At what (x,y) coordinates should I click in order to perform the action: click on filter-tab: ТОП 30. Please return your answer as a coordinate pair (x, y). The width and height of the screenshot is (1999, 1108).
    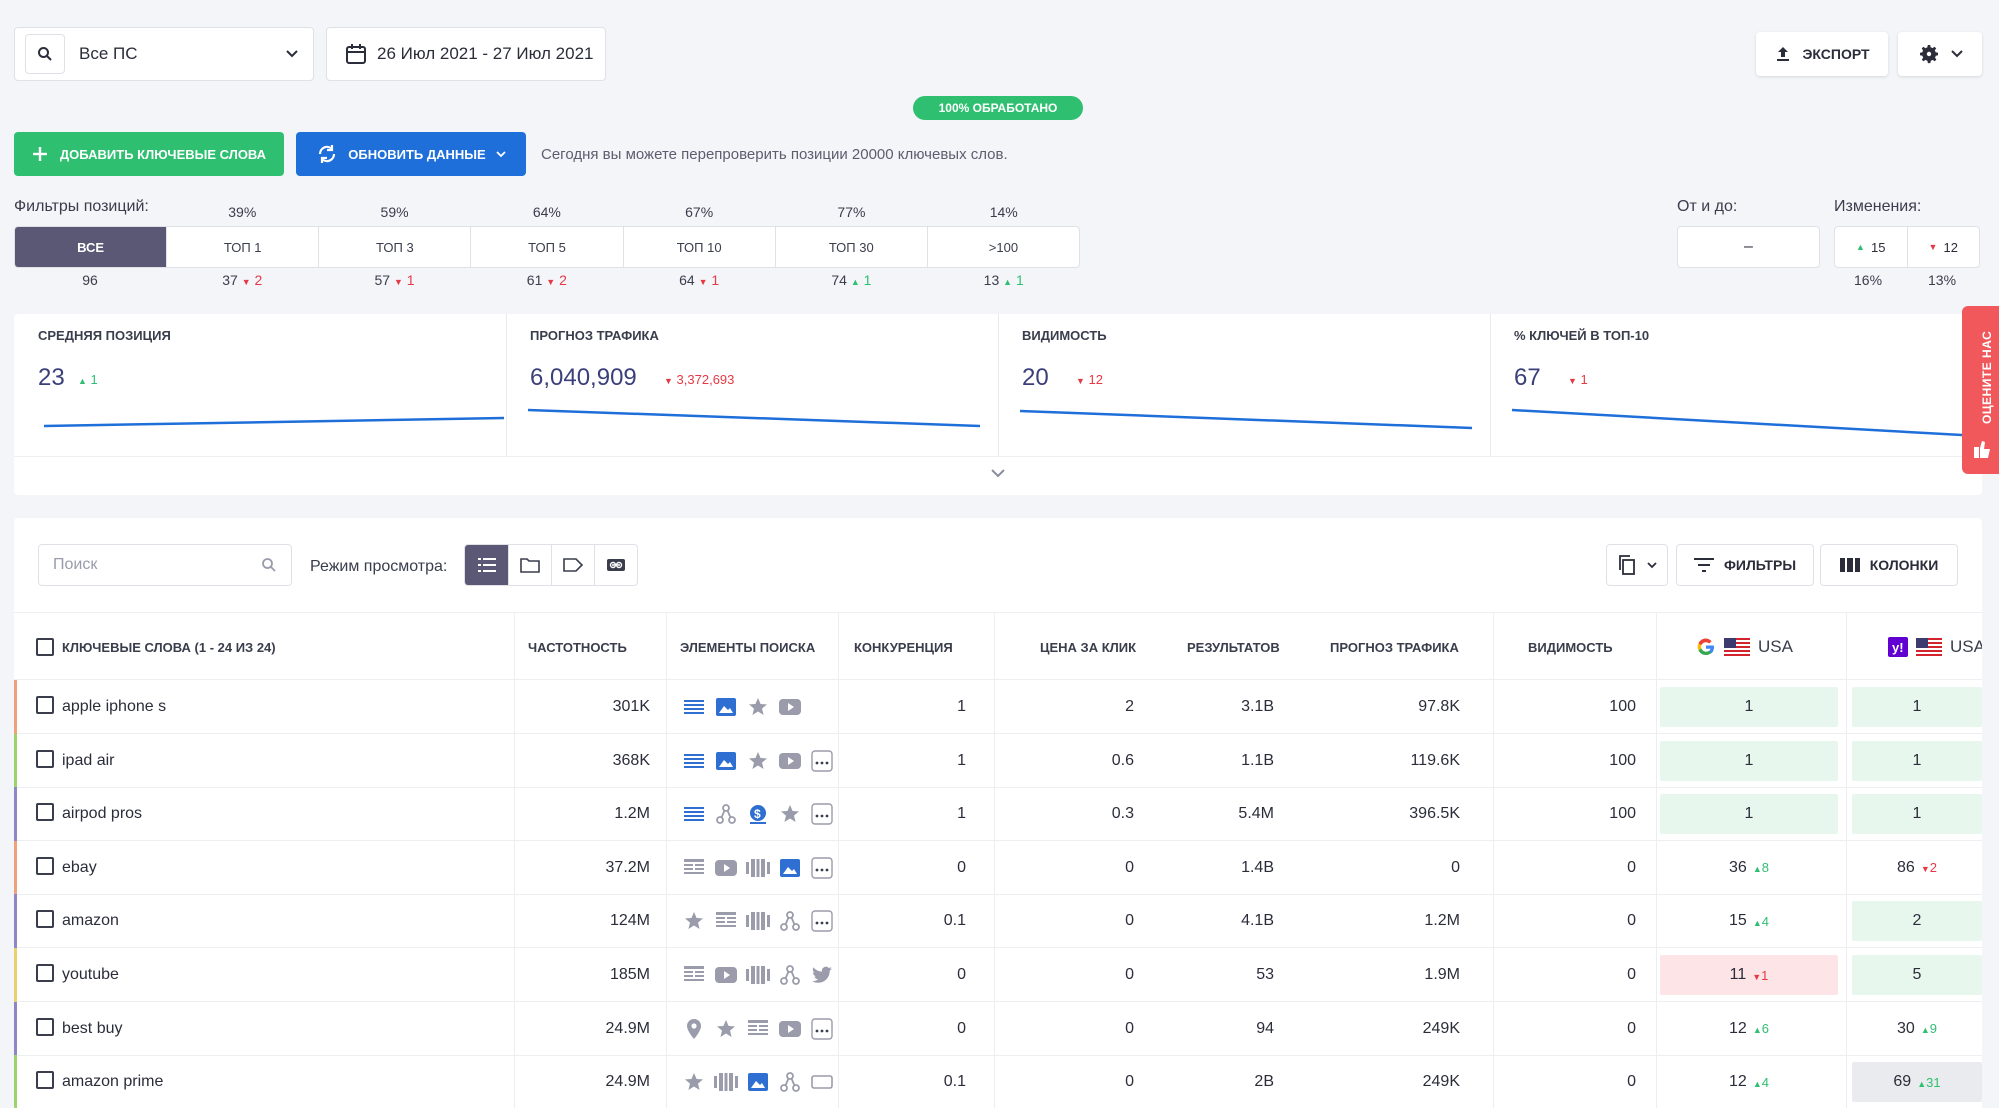
    Looking at the image, I should click on (850, 247).